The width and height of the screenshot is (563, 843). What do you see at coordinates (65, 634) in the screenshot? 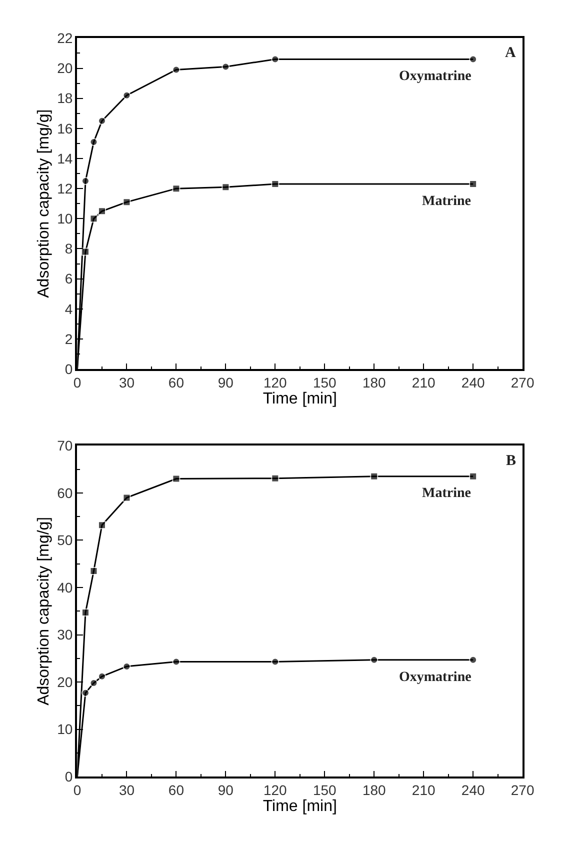
I see `y-tick-label: 30` at bounding box center [65, 634].